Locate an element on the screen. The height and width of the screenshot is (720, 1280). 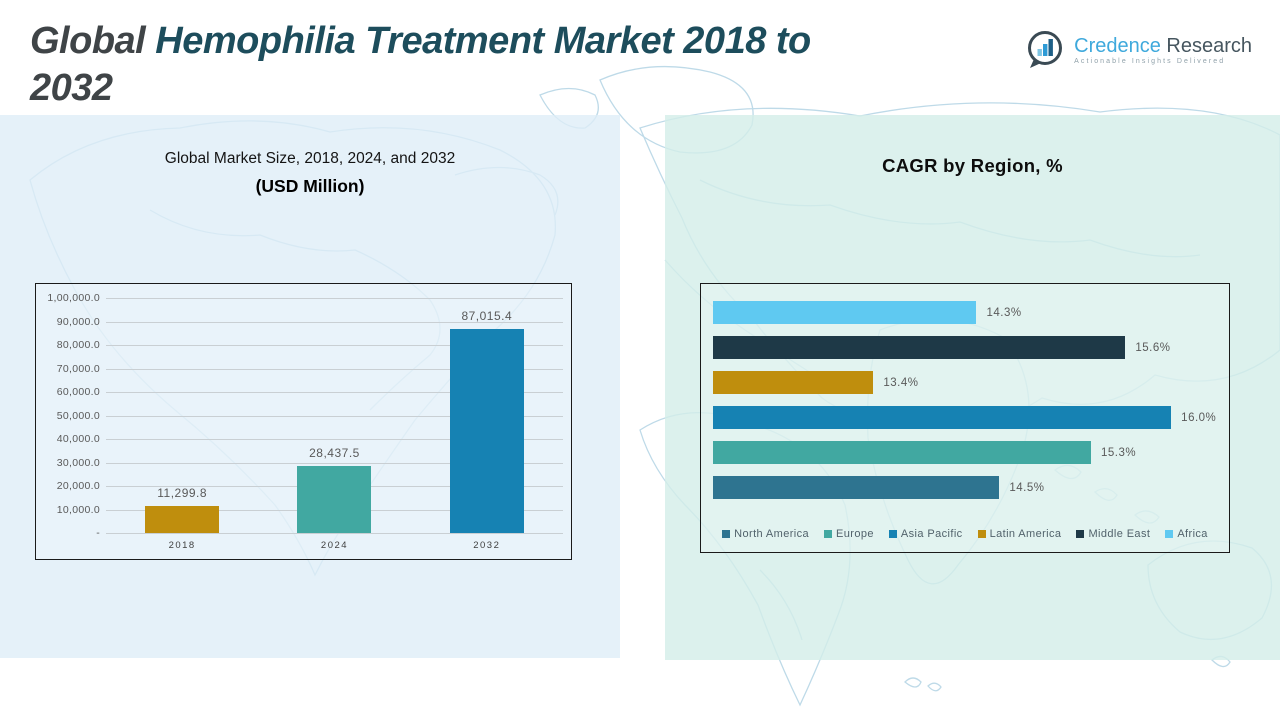
y-tick-label: 10,000.0 is located at coordinates (78, 509).